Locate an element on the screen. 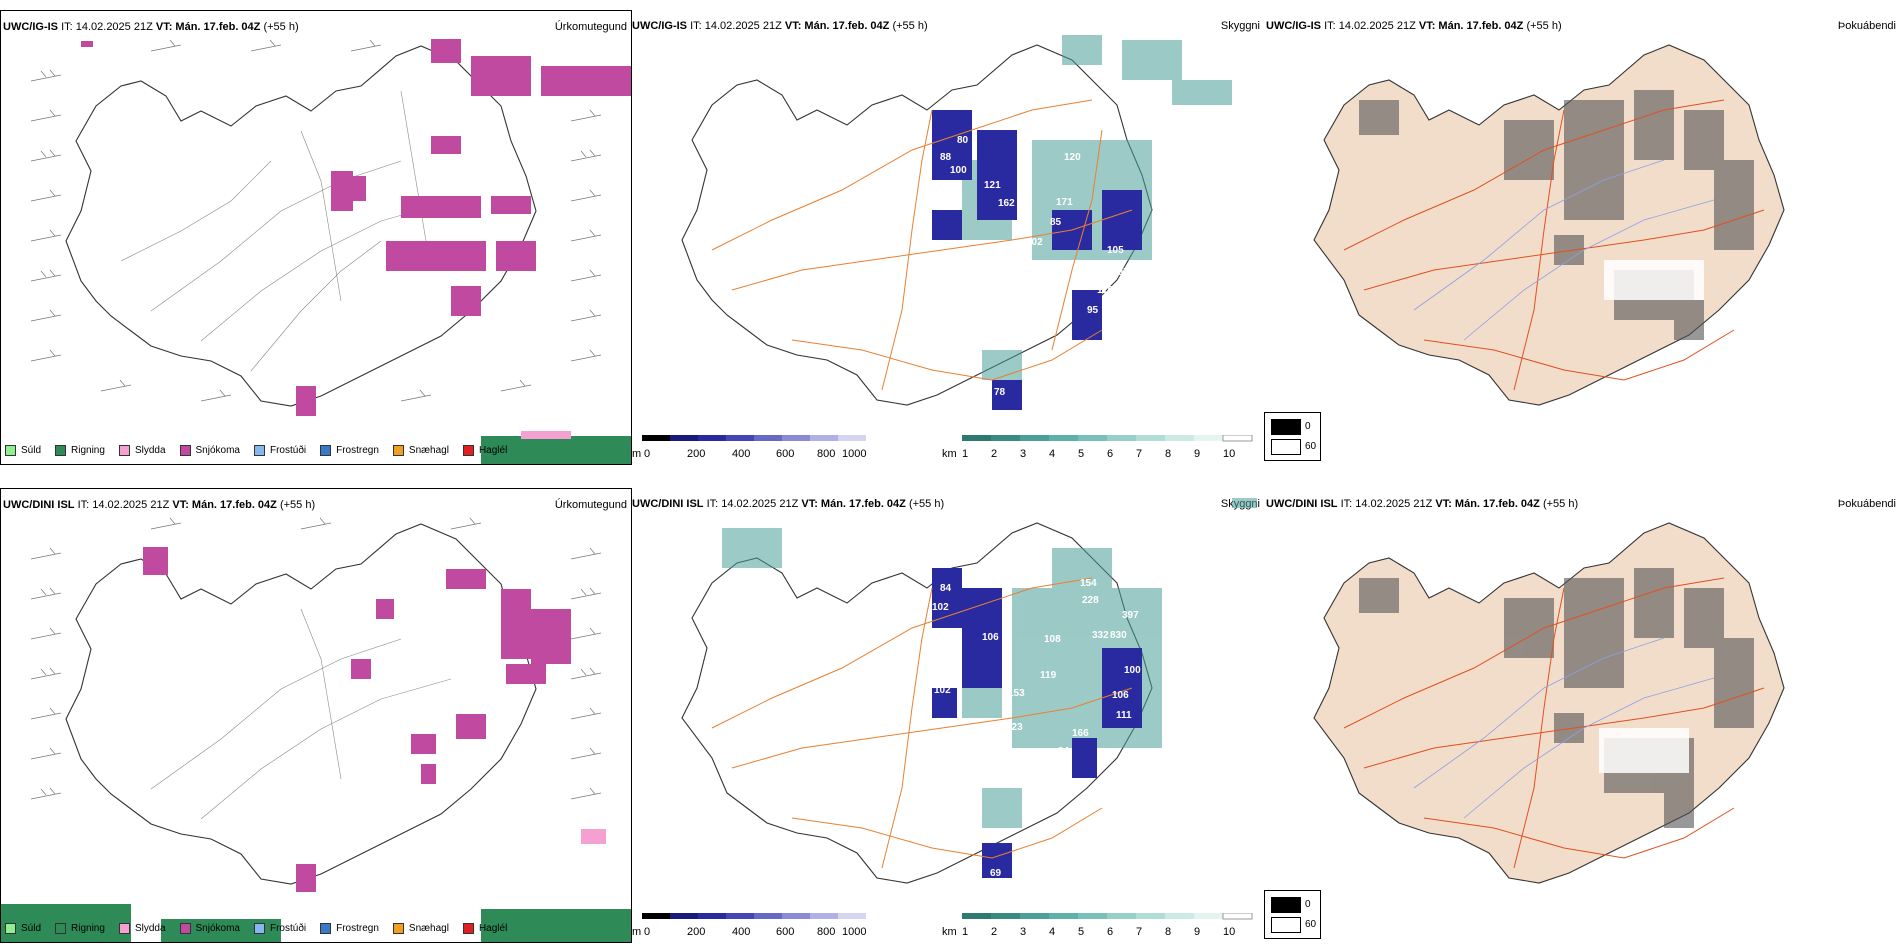 This screenshot has height=950, width=1900. cloud-base-value: 162 is located at coordinates (1006, 203).